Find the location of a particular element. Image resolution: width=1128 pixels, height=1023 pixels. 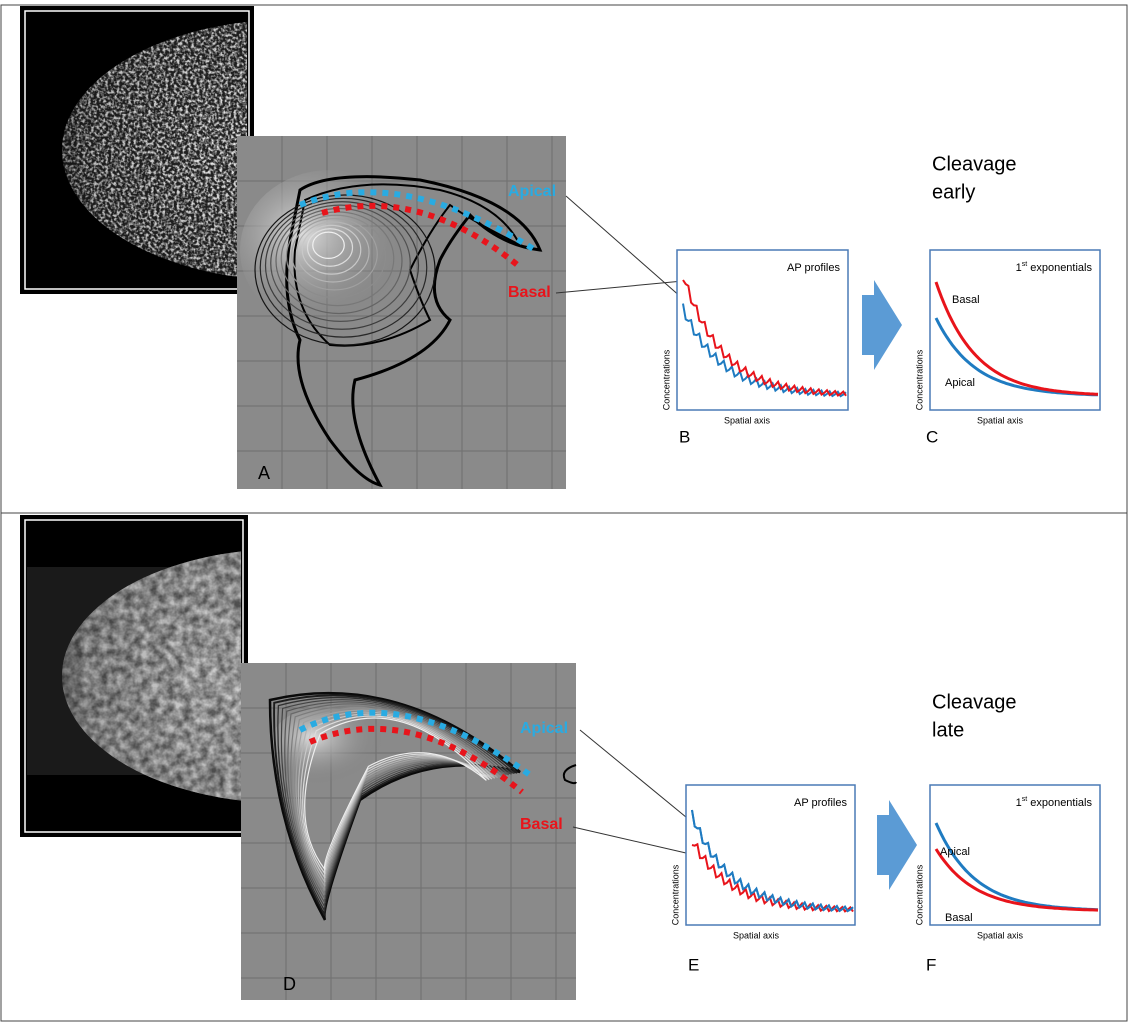

plot-frame is located at coordinates (762, 330).